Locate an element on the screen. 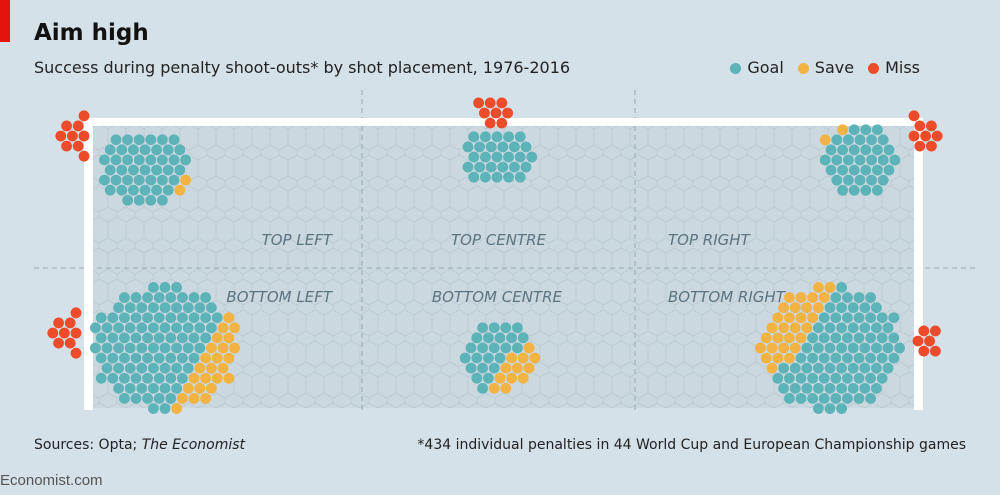  source: Sources: Opta; The Economist is located at coordinates (140, 445).